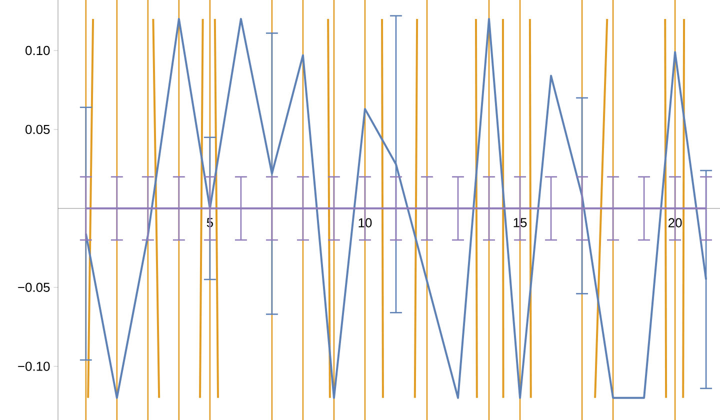 This screenshot has height=420, width=720. I want to click on y-tick-label: −0.10, so click(34, 366).